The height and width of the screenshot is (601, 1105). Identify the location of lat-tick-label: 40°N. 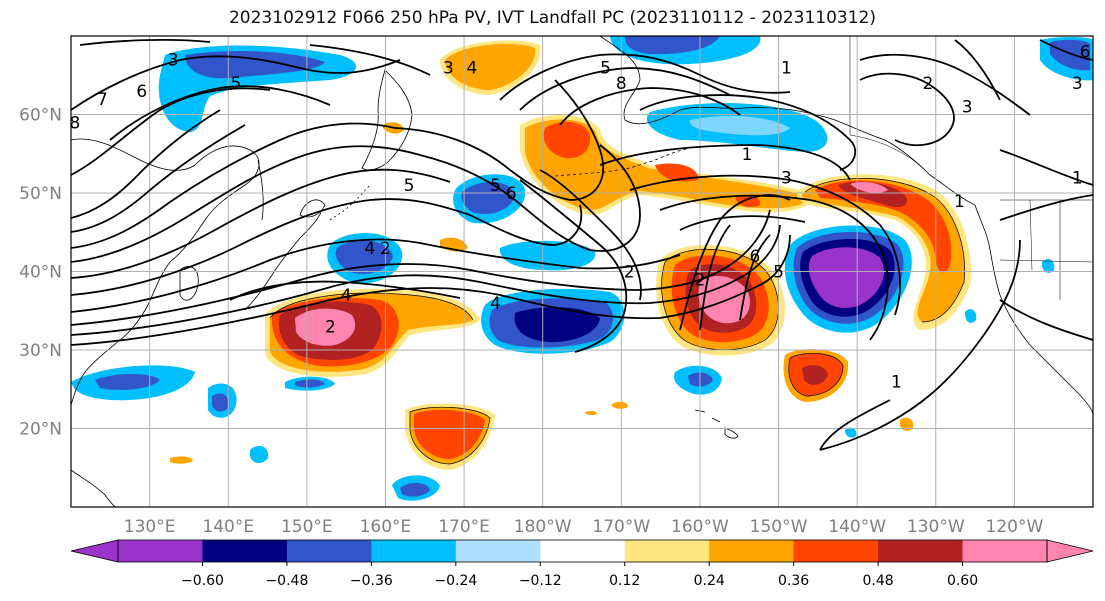
(40, 273).